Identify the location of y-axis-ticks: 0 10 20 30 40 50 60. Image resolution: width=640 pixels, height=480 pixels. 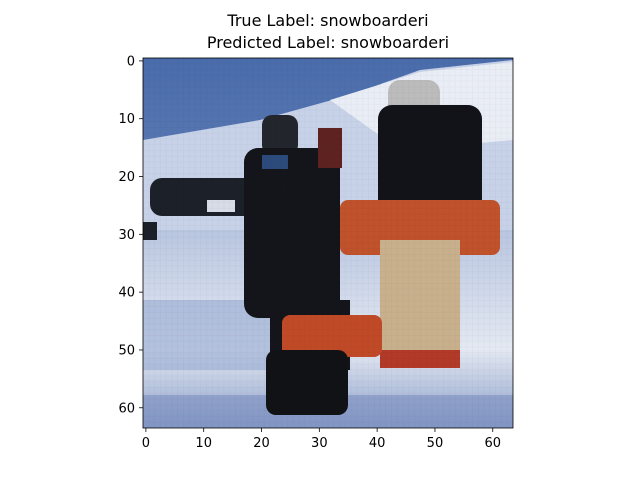
(130, 235).